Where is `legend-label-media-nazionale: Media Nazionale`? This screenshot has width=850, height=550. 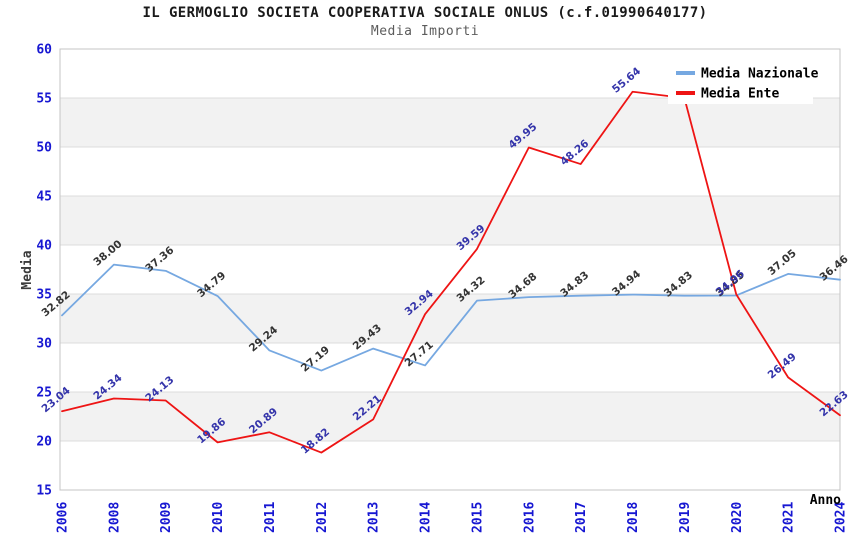 legend-label-media-nazionale: Media Nazionale is located at coordinates (760, 74).